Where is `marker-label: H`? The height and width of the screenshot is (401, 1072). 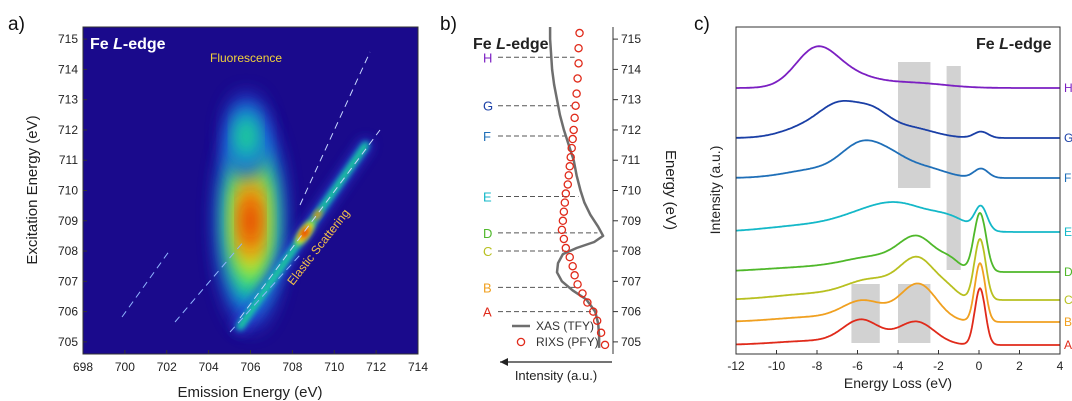 marker-label: H is located at coordinates (487, 57).